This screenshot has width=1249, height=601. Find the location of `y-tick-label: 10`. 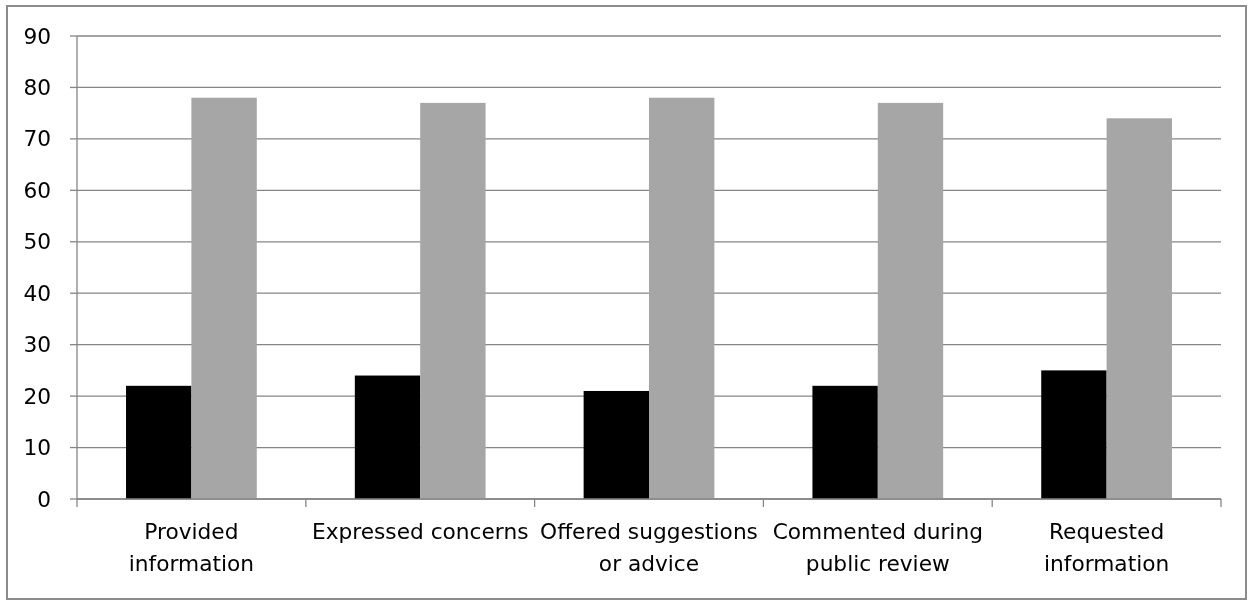

y-tick-label: 10 is located at coordinates (37, 448).